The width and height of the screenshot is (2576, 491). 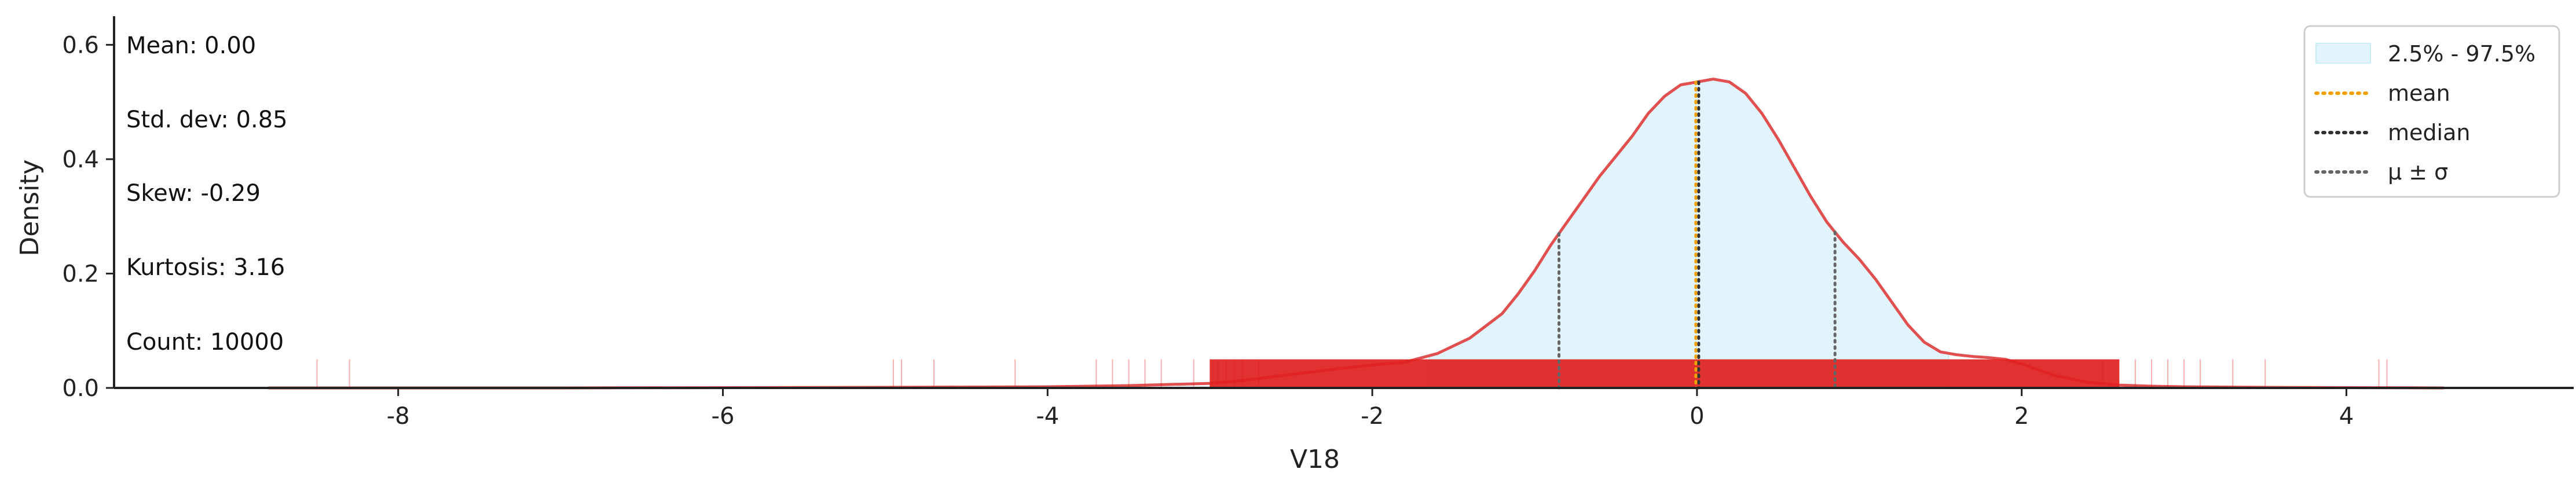 What do you see at coordinates (80, 274) in the screenshot?
I see `y-tick-label: 0.2` at bounding box center [80, 274].